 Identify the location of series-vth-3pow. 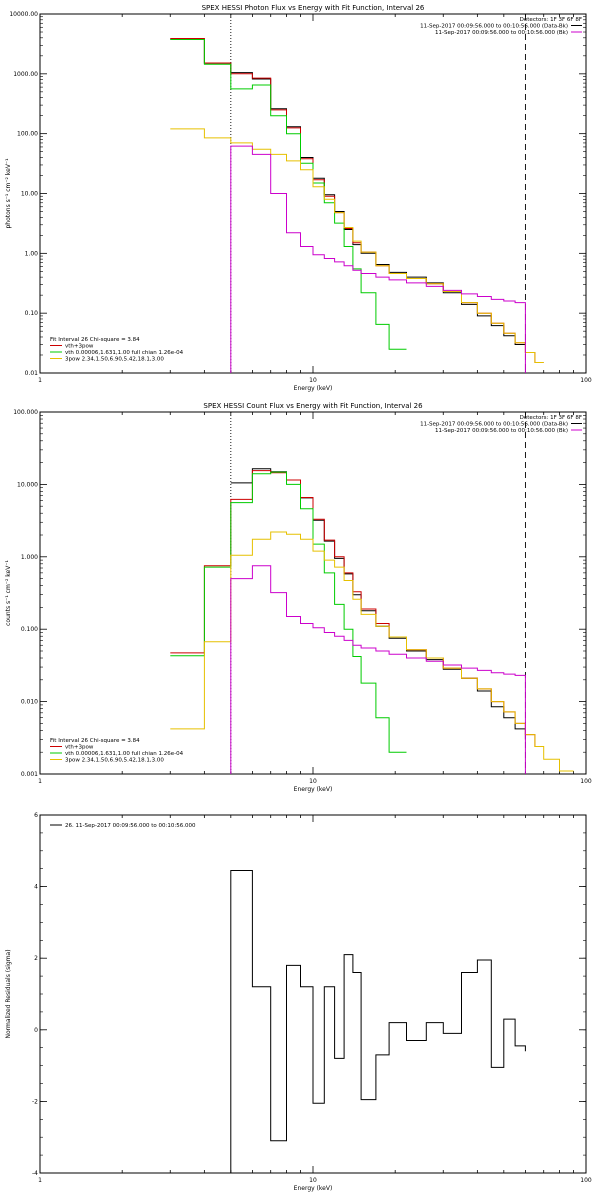
(357, 608).